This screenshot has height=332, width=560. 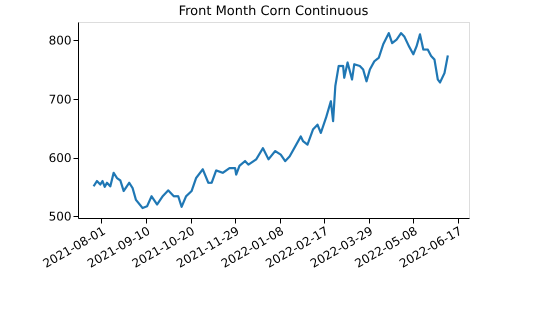 What do you see at coordinates (60, 41) in the screenshot?
I see `y-tick-label: 800` at bounding box center [60, 41].